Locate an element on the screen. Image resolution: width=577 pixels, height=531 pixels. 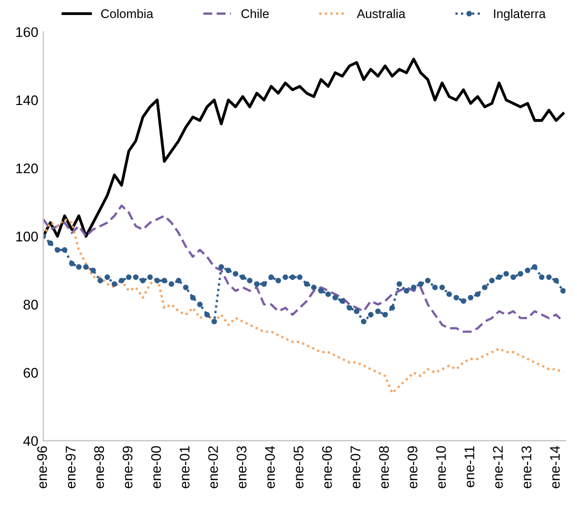
x-tick-label: ene-08 is located at coordinates (384, 467).